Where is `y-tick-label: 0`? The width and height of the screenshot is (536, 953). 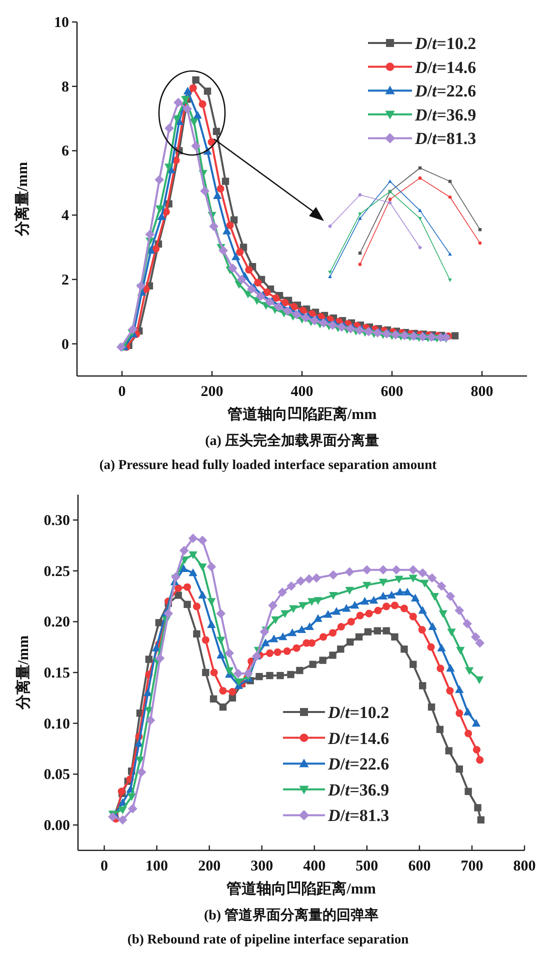
y-tick-label: 0 is located at coordinates (65, 344).